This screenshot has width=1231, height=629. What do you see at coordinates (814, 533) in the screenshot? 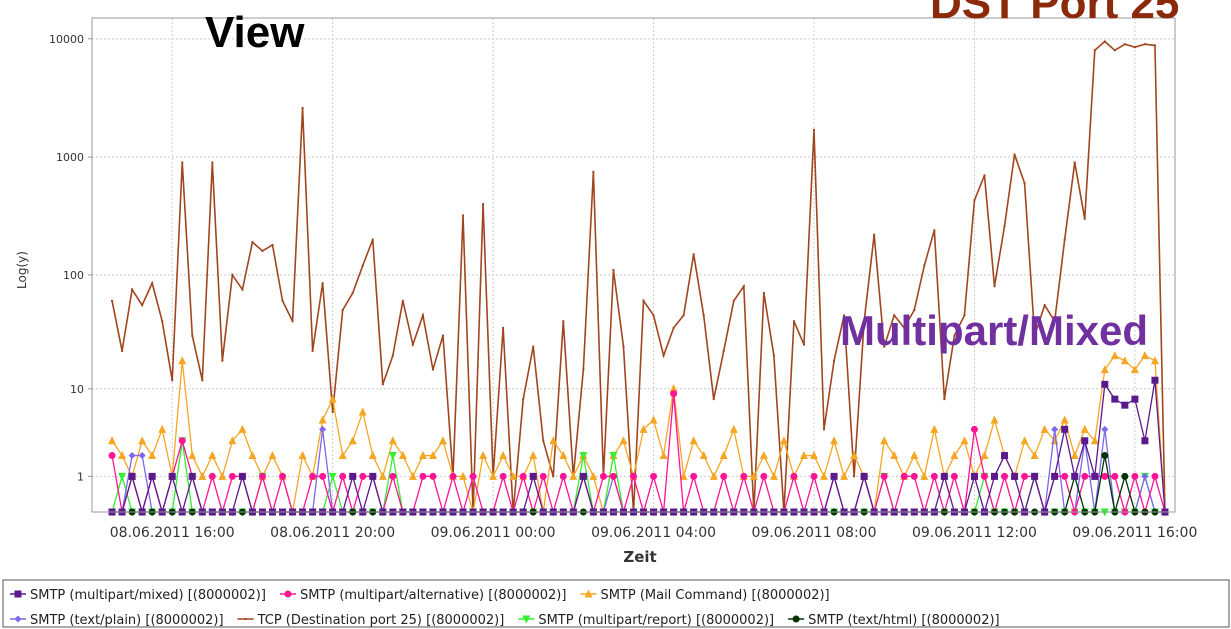
I see `x-tick-label: 09.06.2011 08:00` at bounding box center [814, 533].